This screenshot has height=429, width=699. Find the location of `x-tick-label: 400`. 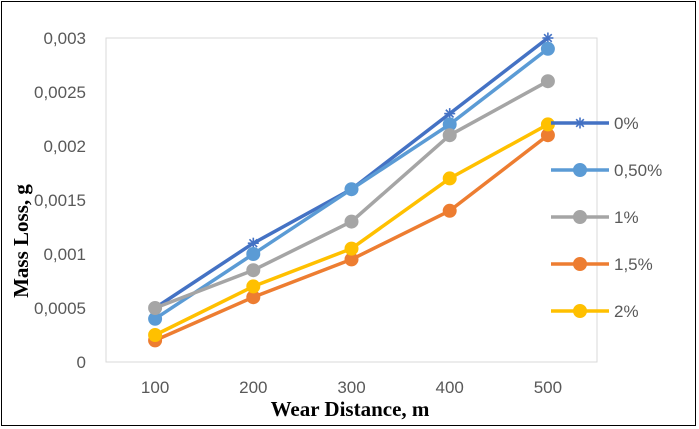

x-tick-label: 400 is located at coordinates (450, 387).